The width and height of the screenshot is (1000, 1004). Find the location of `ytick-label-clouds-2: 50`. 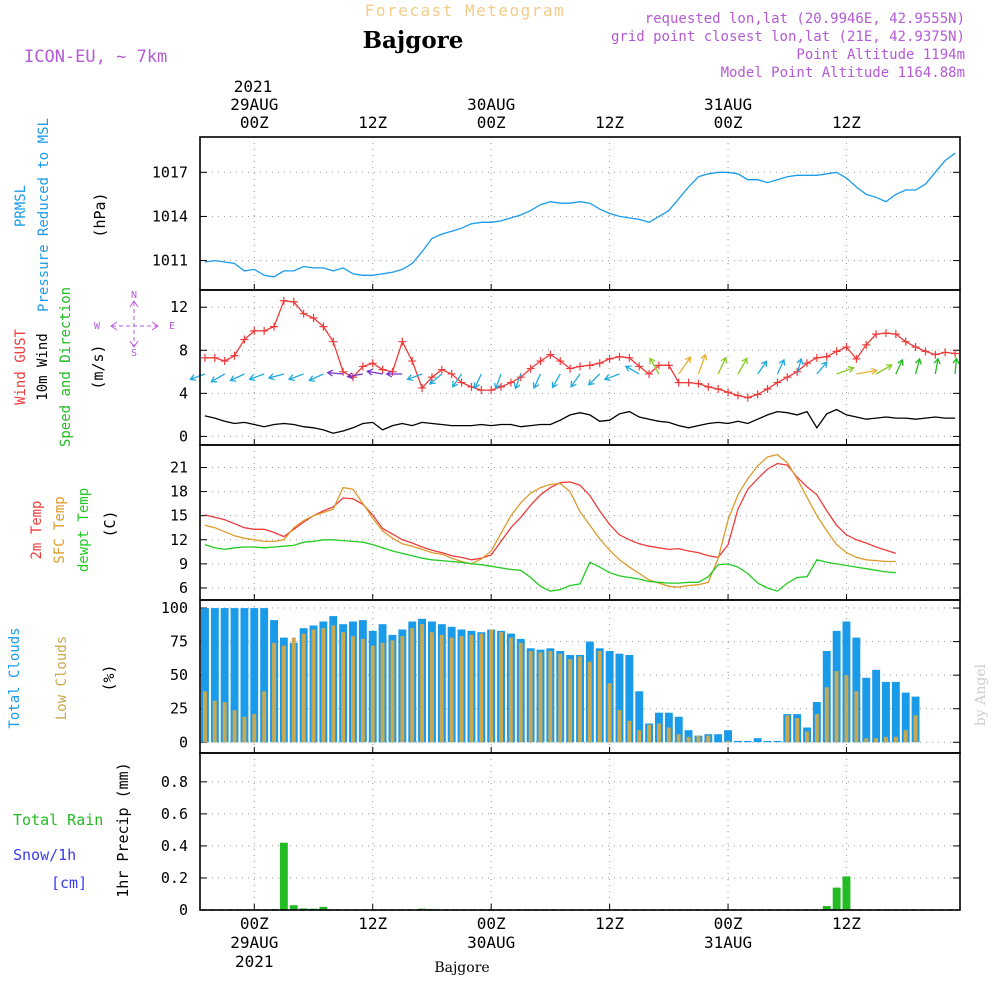

ytick-label-clouds-2: 50 is located at coordinates (179, 675).